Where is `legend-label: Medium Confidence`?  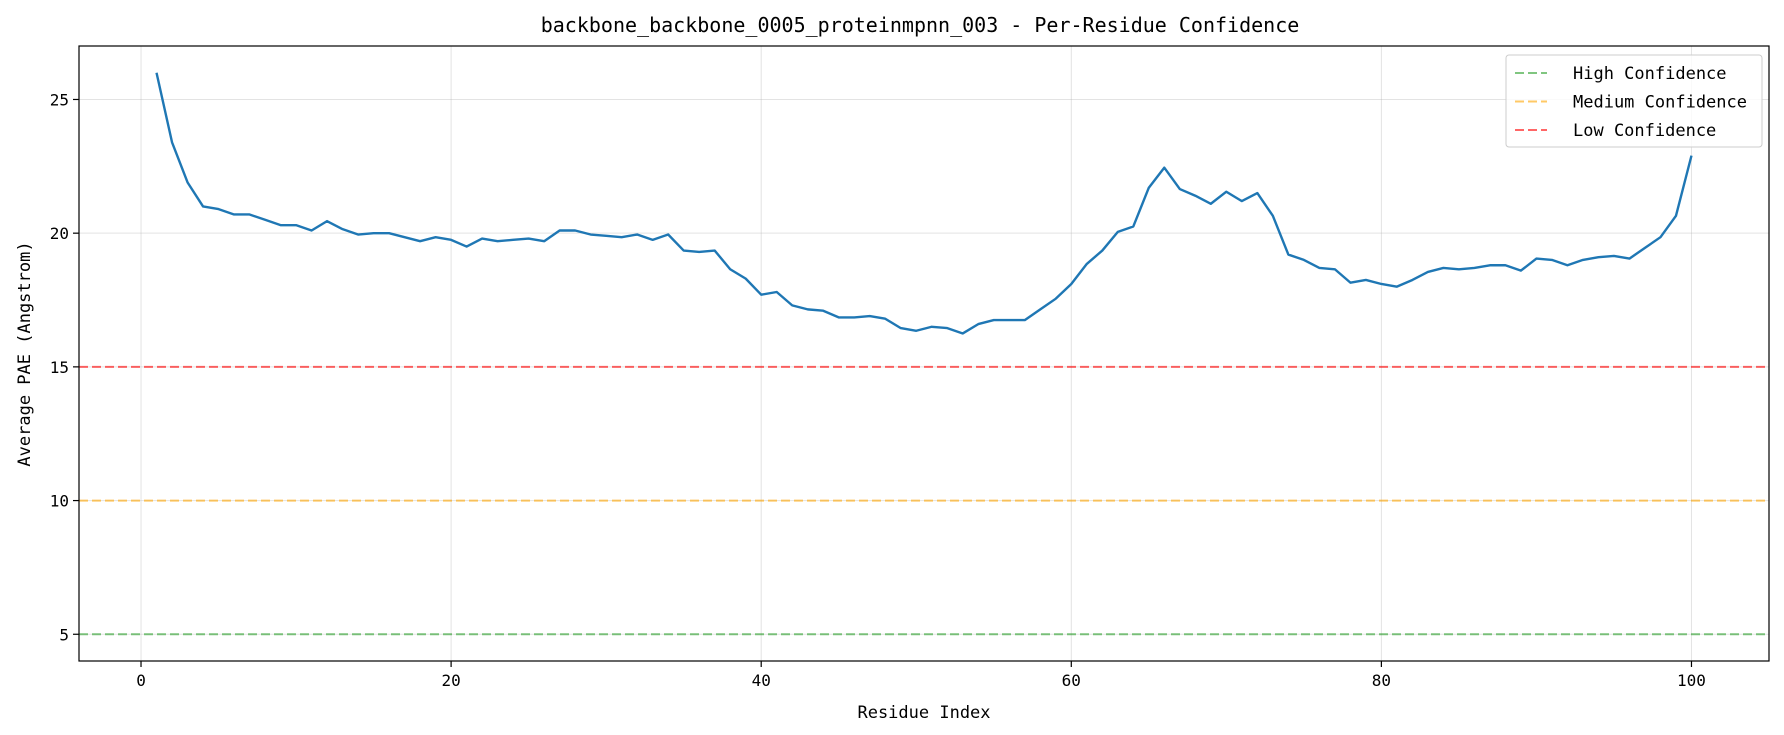 legend-label: Medium Confidence is located at coordinates (1660, 103).